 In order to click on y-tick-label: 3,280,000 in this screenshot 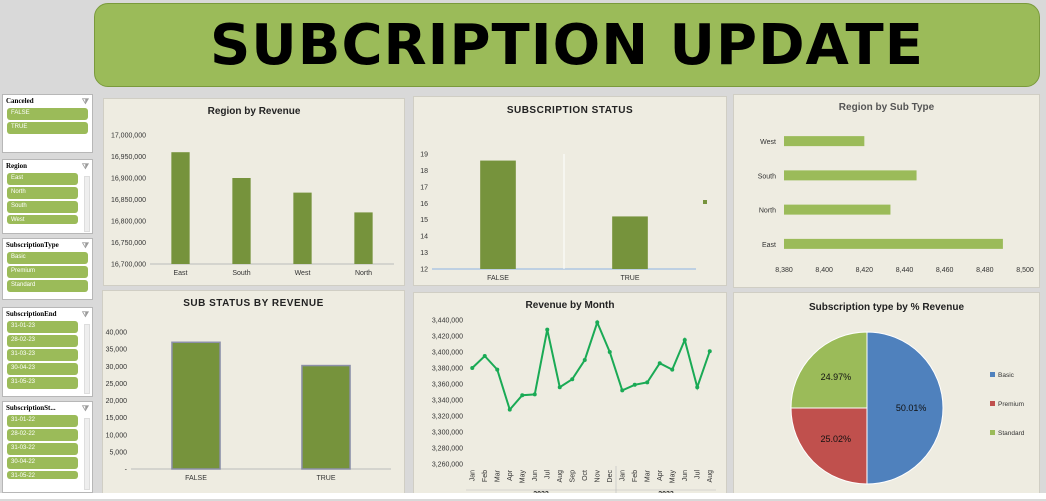, I will do `click(447, 449)`.